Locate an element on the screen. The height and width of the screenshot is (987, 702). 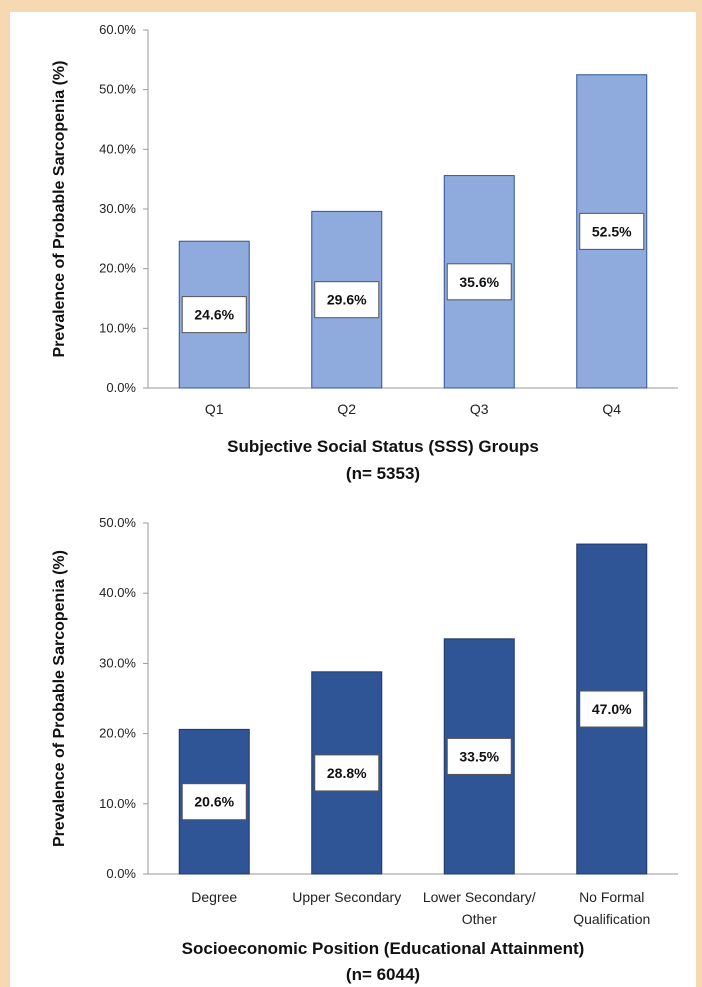
data-label: 35.6% is located at coordinates (479, 282).